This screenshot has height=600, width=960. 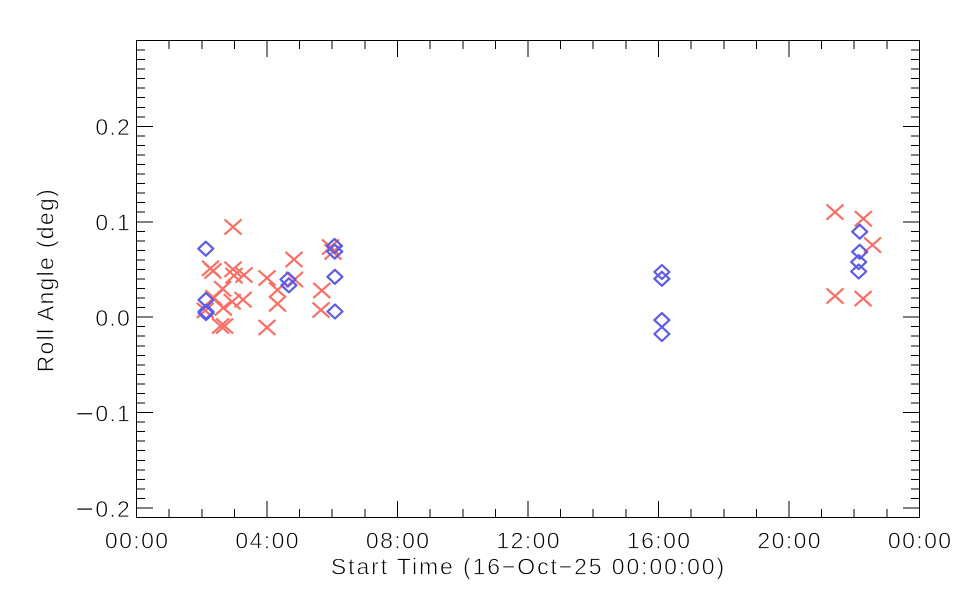 What do you see at coordinates (113, 318) in the screenshot?
I see `svg-text: 0.0` at bounding box center [113, 318].